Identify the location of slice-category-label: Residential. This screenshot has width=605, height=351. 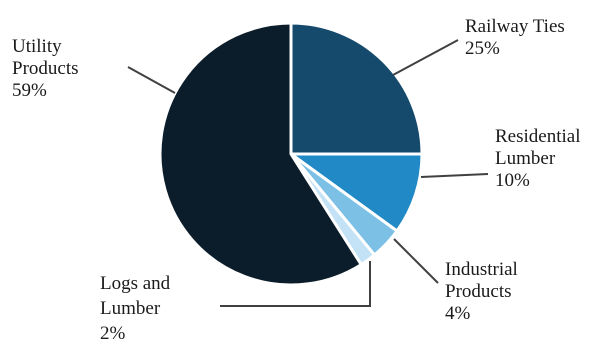
(537, 136).